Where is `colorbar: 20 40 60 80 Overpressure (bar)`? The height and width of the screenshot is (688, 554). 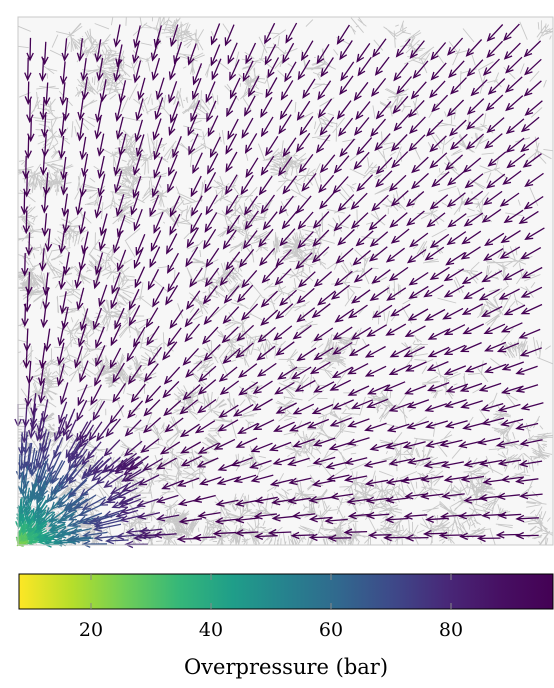
colorbar: 20 40 60 80 Overpressure (bar) is located at coordinates (286, 626).